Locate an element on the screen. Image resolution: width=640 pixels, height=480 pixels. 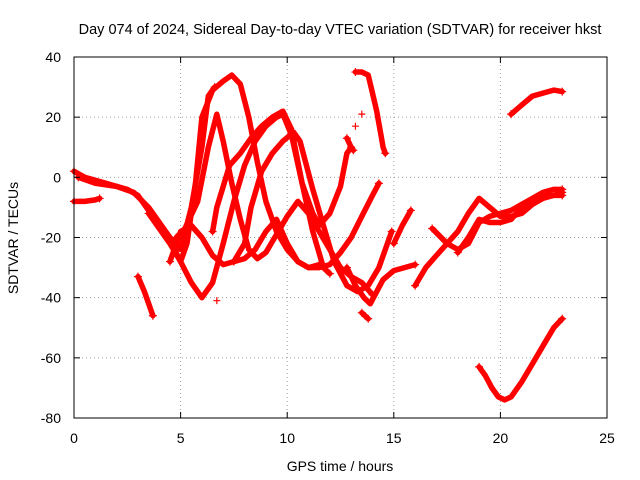
series-s10 is located at coordinates (381, 284).